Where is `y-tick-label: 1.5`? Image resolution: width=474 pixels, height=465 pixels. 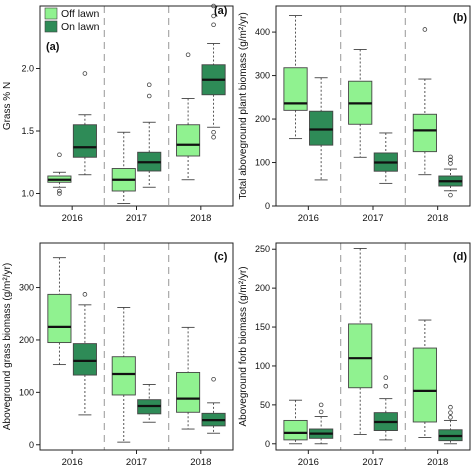 y-tick-label: 1.5 is located at coordinates (27, 131).